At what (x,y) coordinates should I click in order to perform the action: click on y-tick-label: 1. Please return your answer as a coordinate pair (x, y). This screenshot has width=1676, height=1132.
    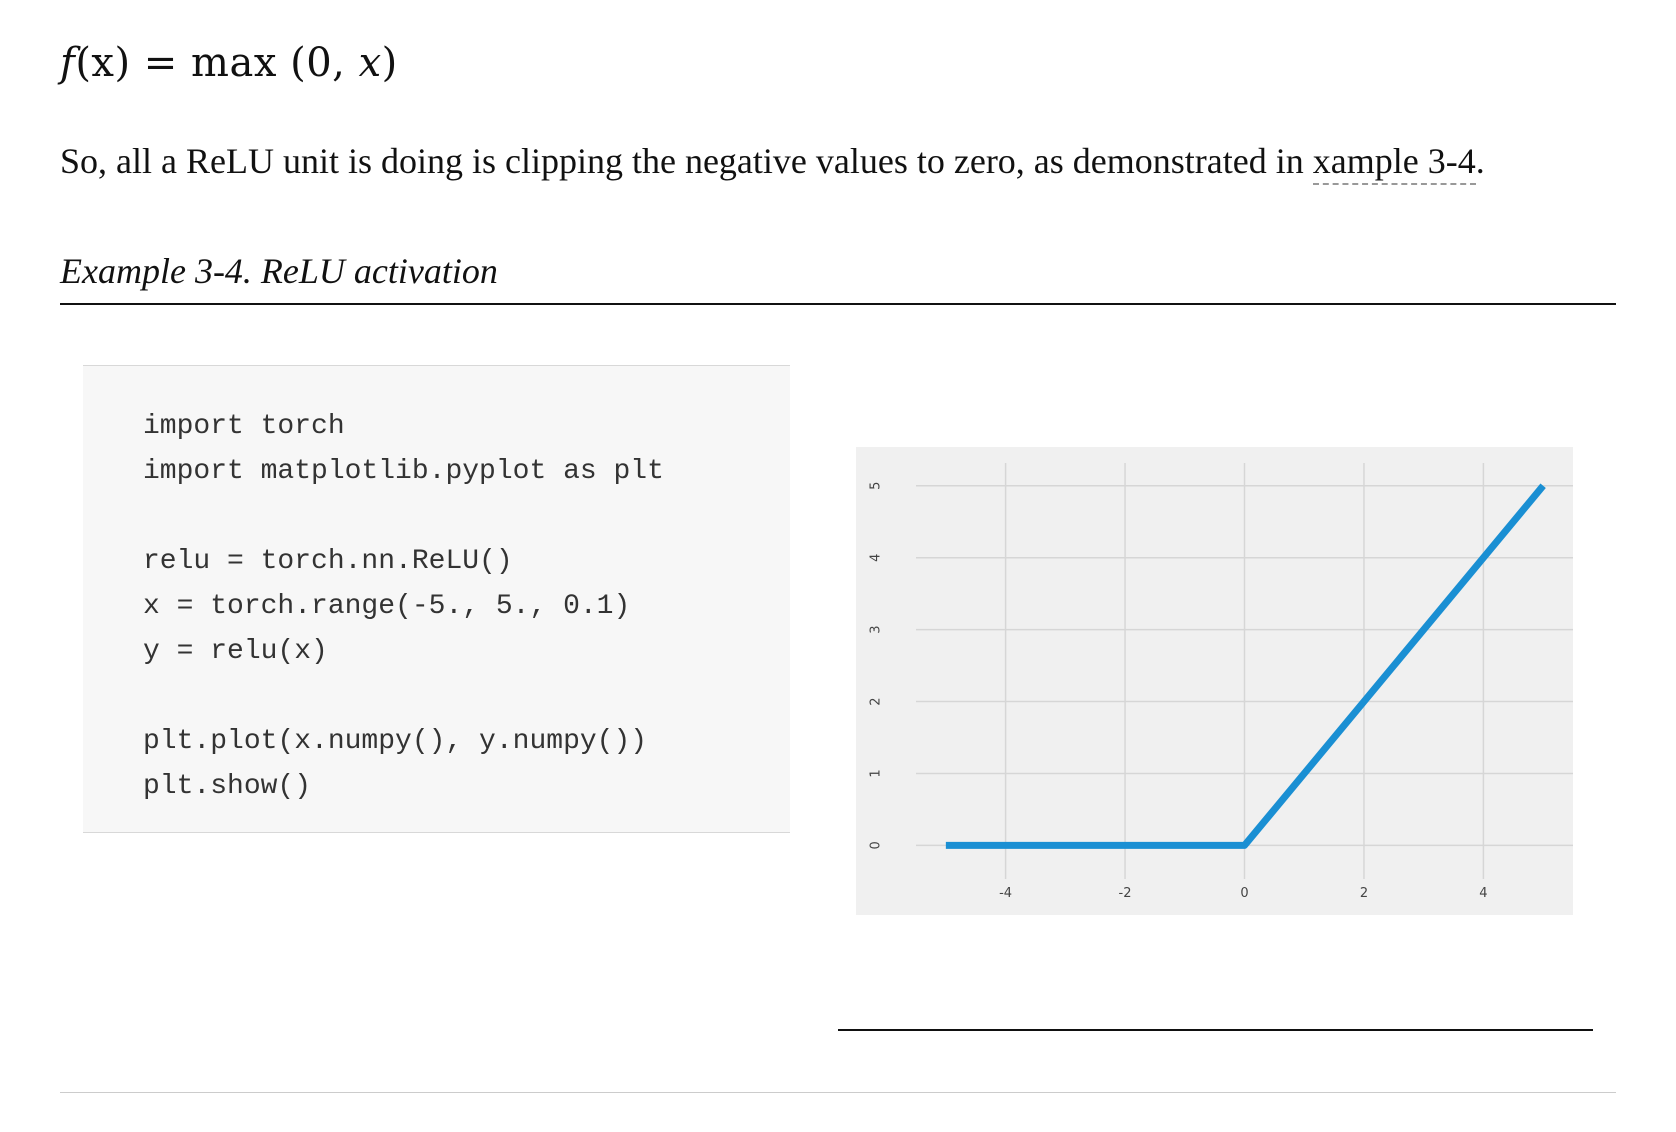
    Looking at the image, I should click on (876, 773).